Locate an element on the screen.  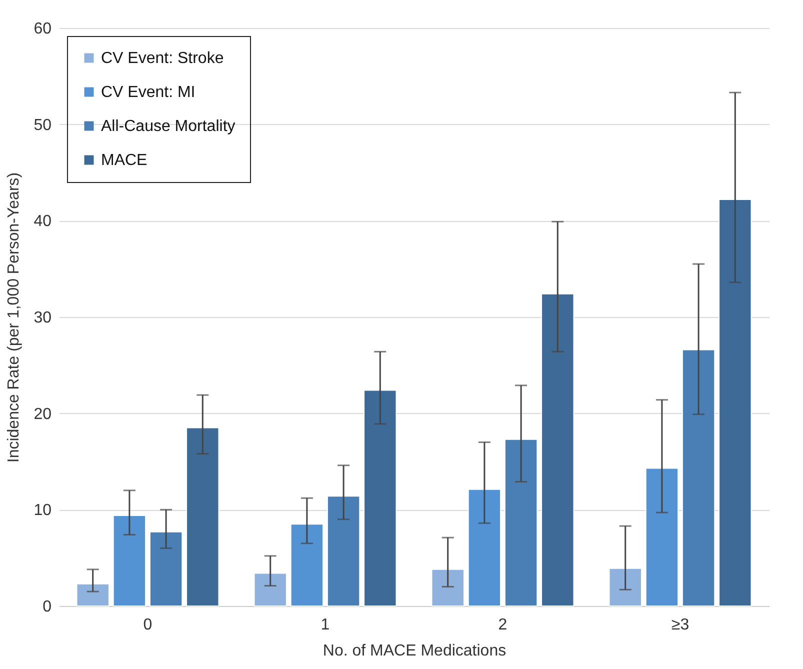
y-tick-label: 40 is located at coordinates (43, 221).